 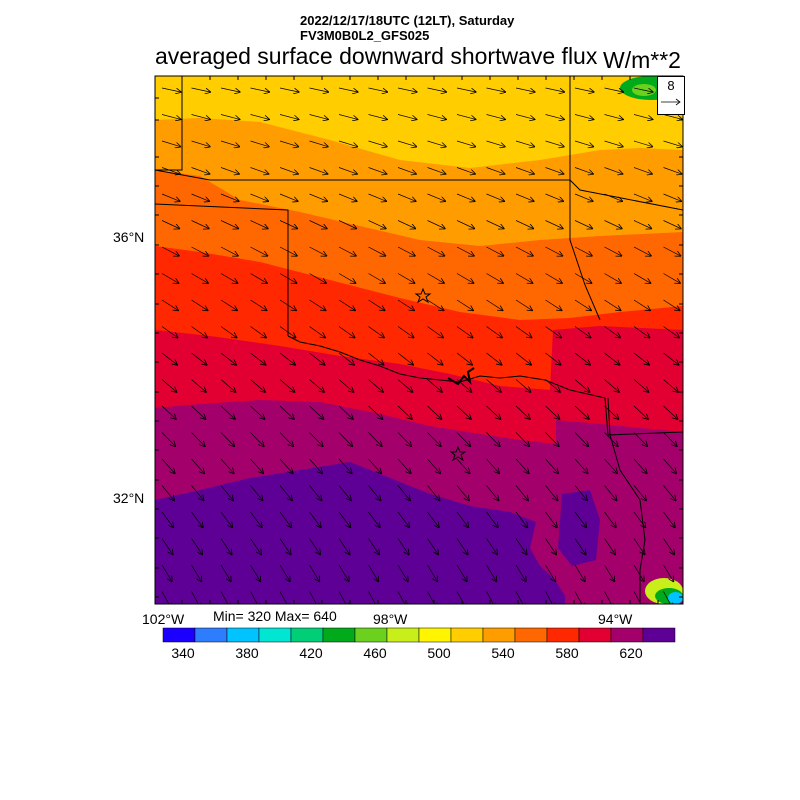 What do you see at coordinates (671, 102) in the screenshot?
I see `vector-reference-arrow-icon` at bounding box center [671, 102].